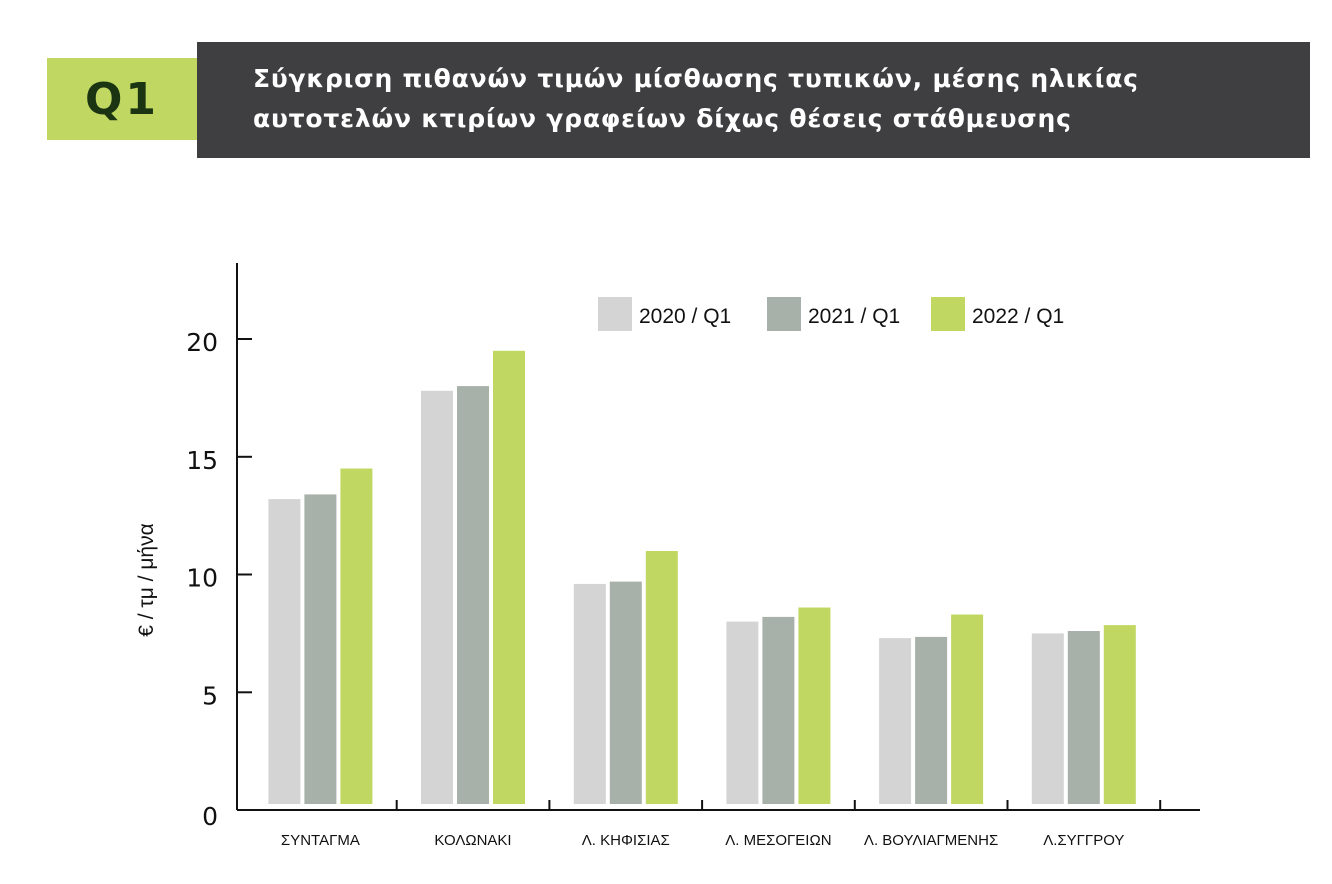 The width and height of the screenshot is (1332, 884). What do you see at coordinates (472, 840) in the screenshot?
I see `x-tick-label-2: ΚΟΛΩΝΑΚΙ` at bounding box center [472, 840].